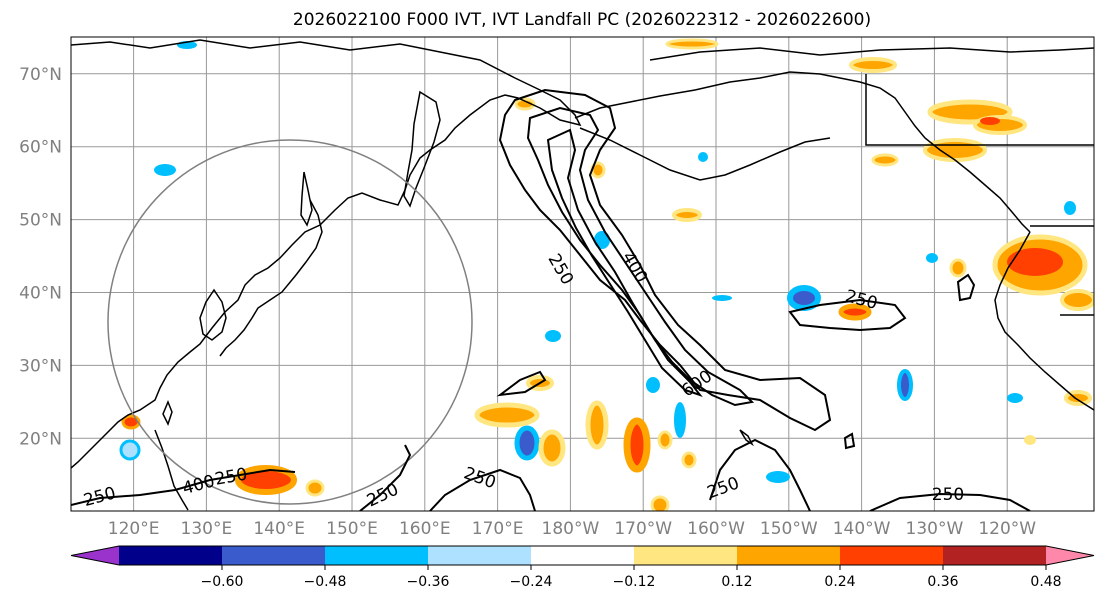 This screenshot has width=1105, height=604. What do you see at coordinates (325, 582) in the screenshot?
I see `colorbar-tick-label: −0.48` at bounding box center [325, 582].